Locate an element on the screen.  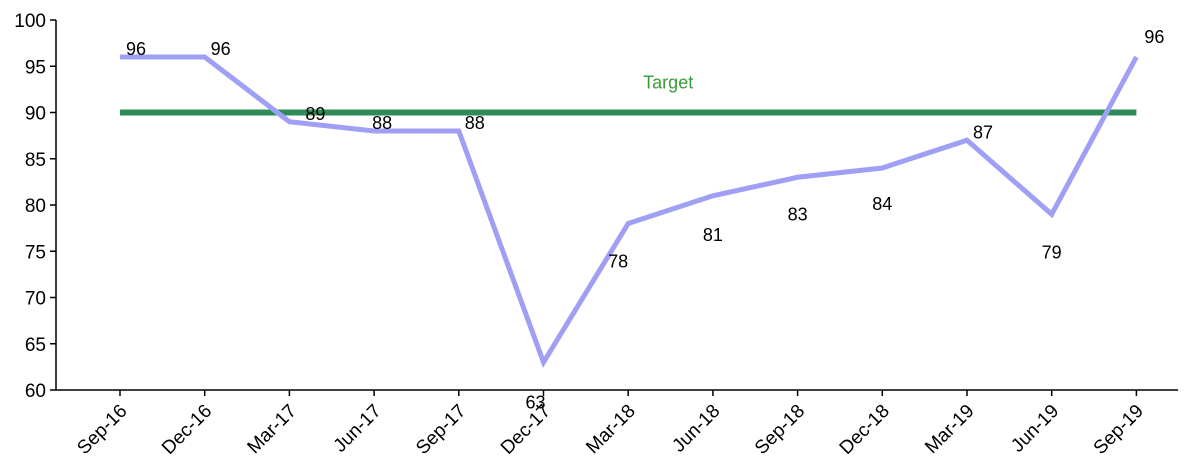
data-label: 79 is located at coordinates (1052, 252).